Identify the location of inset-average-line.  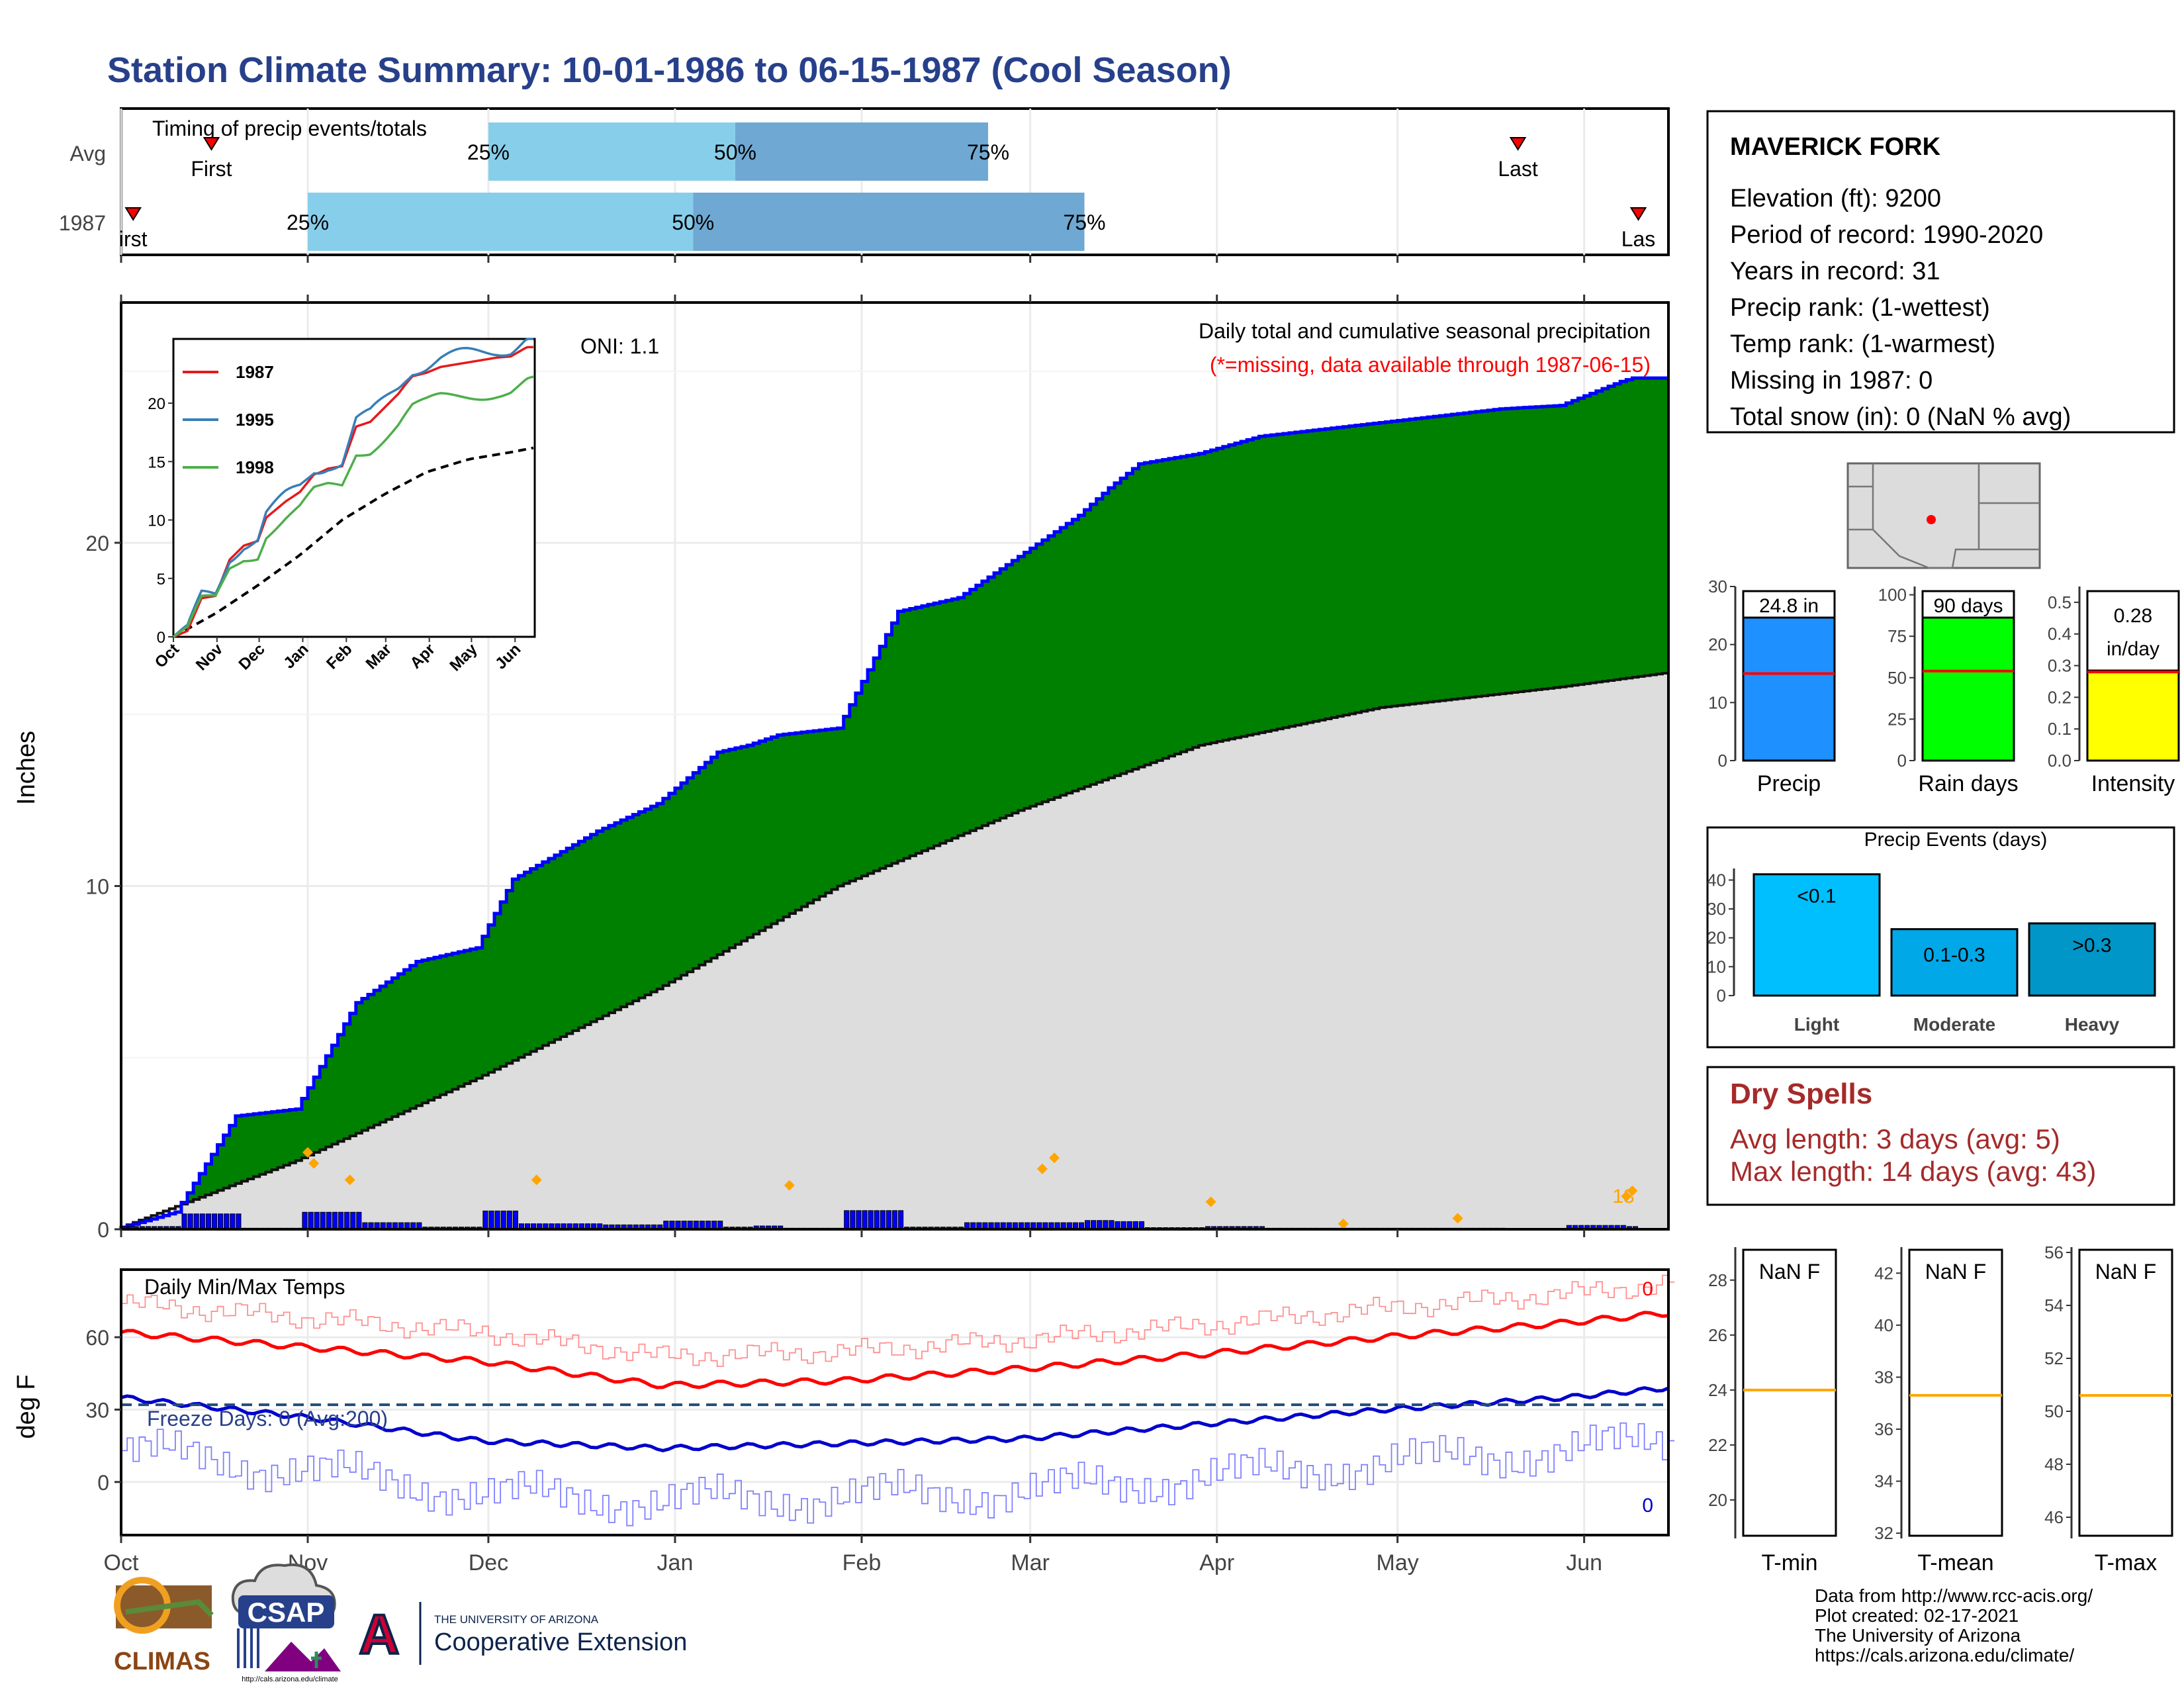
(353, 542).